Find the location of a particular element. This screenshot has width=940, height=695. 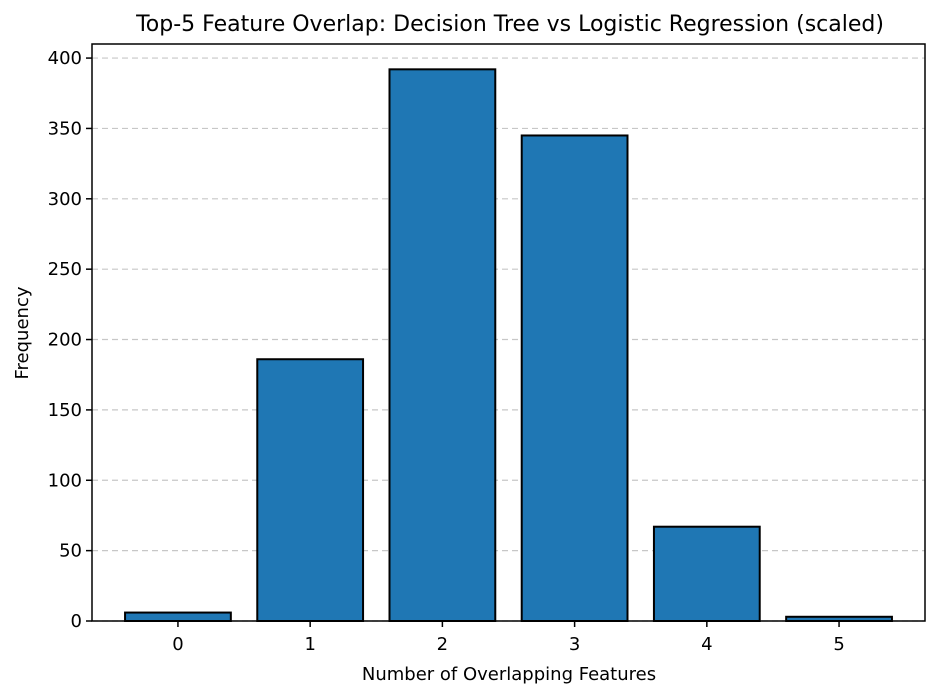

y-tick-label: 200 is located at coordinates (65, 340).